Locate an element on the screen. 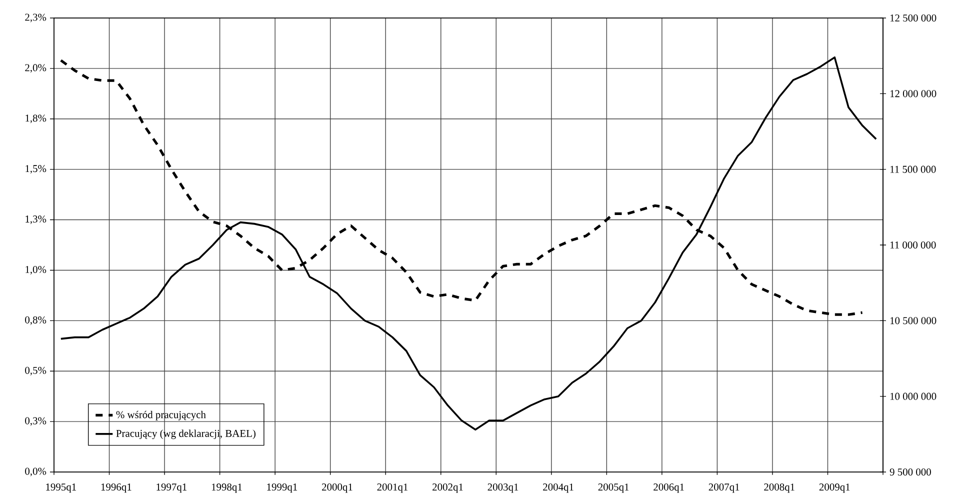 The image size is (966, 504). x-tick-label: 1999q1 is located at coordinates (282, 488).